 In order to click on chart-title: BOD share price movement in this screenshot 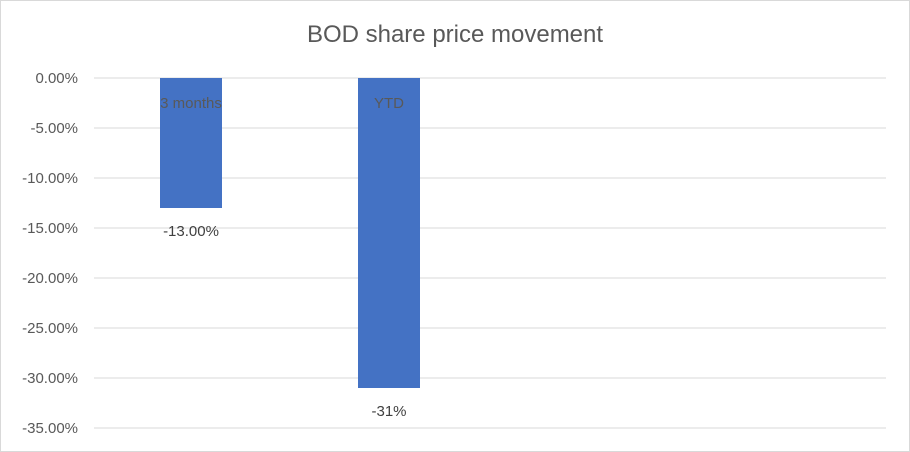, I will do `click(455, 34)`.